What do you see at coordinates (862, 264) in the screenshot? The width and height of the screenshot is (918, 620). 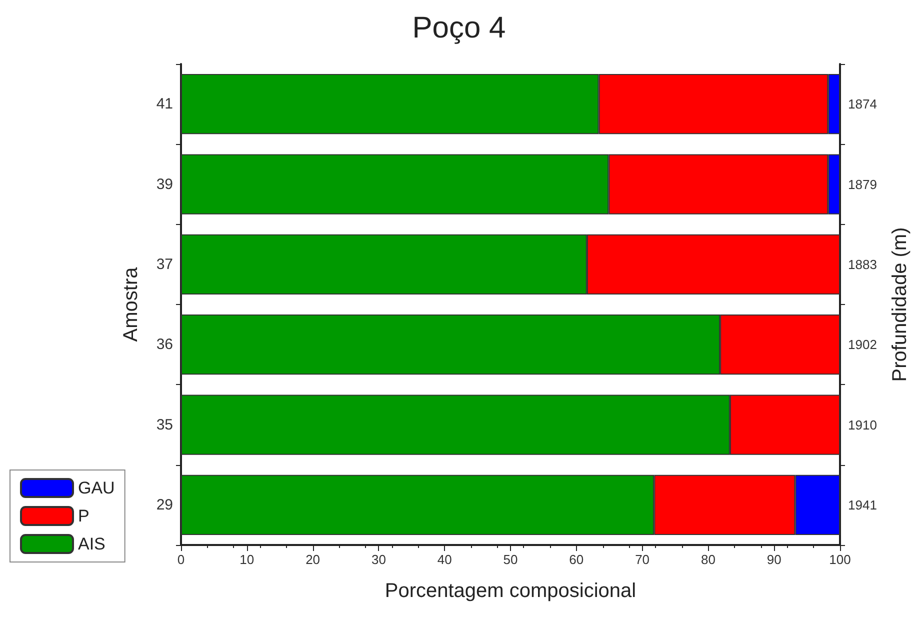 I see `y2-tick-label: 1883` at bounding box center [862, 264].